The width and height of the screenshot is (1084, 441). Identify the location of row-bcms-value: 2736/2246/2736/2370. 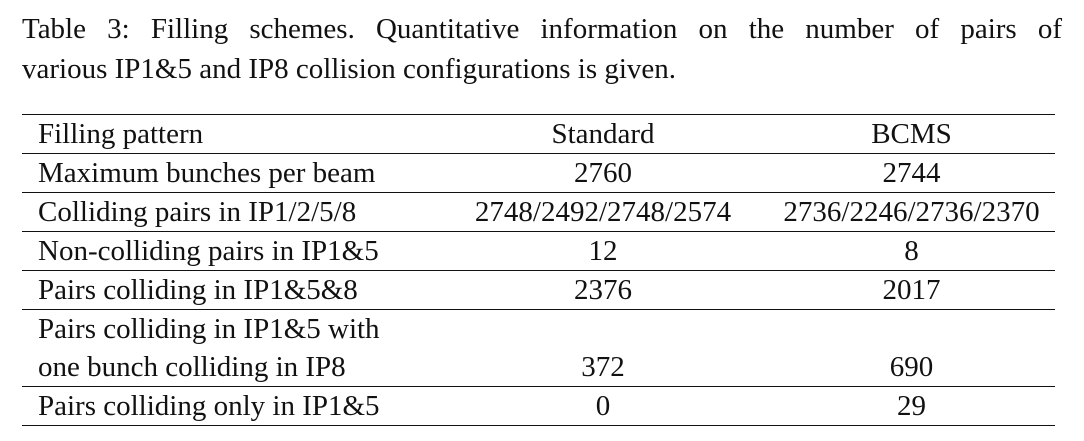
(911, 212).